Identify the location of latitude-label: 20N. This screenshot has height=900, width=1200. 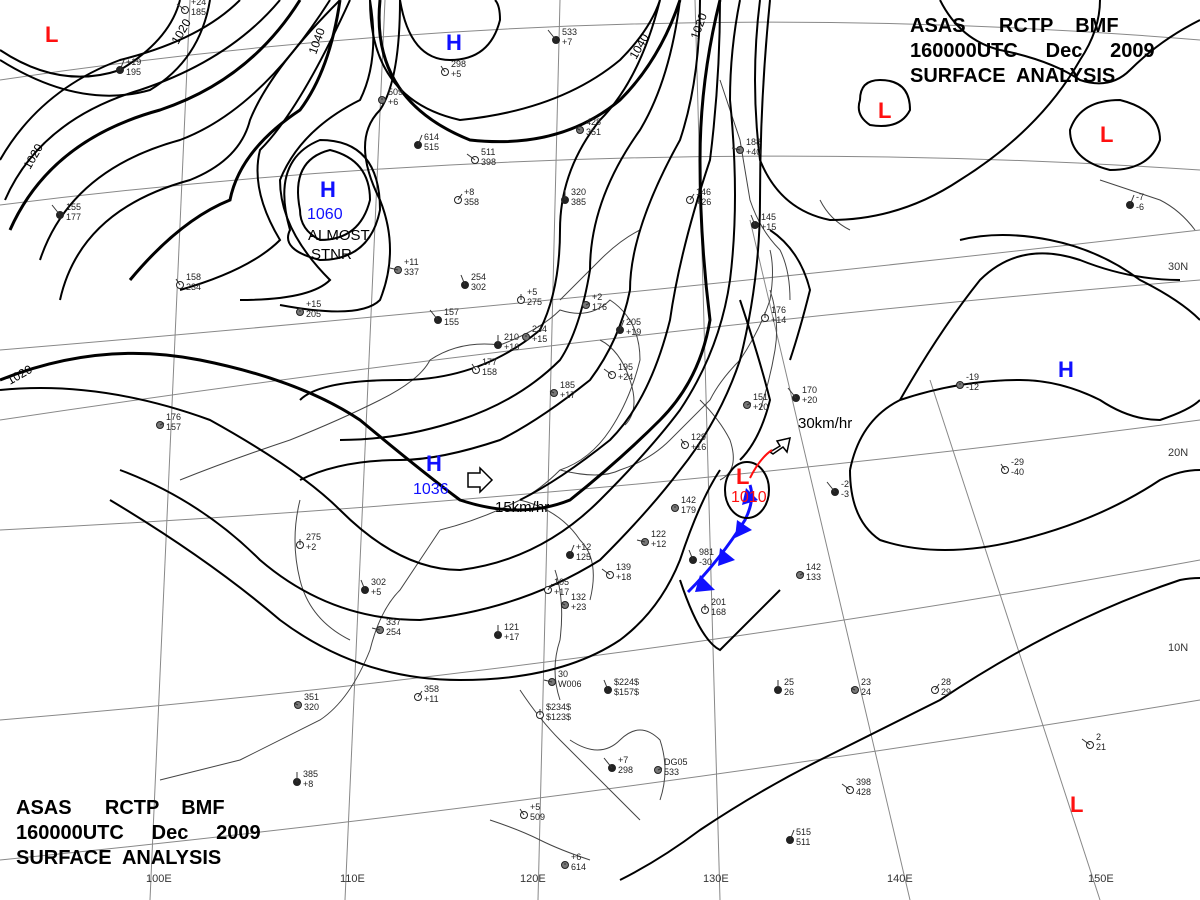
(1178, 453).